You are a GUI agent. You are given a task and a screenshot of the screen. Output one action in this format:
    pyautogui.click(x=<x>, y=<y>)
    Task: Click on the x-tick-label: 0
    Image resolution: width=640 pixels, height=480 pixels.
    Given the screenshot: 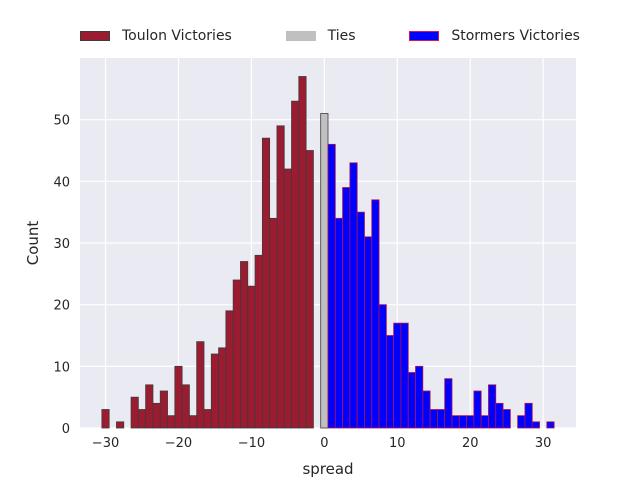 What is the action you would take?
    pyautogui.click(x=324, y=443)
    